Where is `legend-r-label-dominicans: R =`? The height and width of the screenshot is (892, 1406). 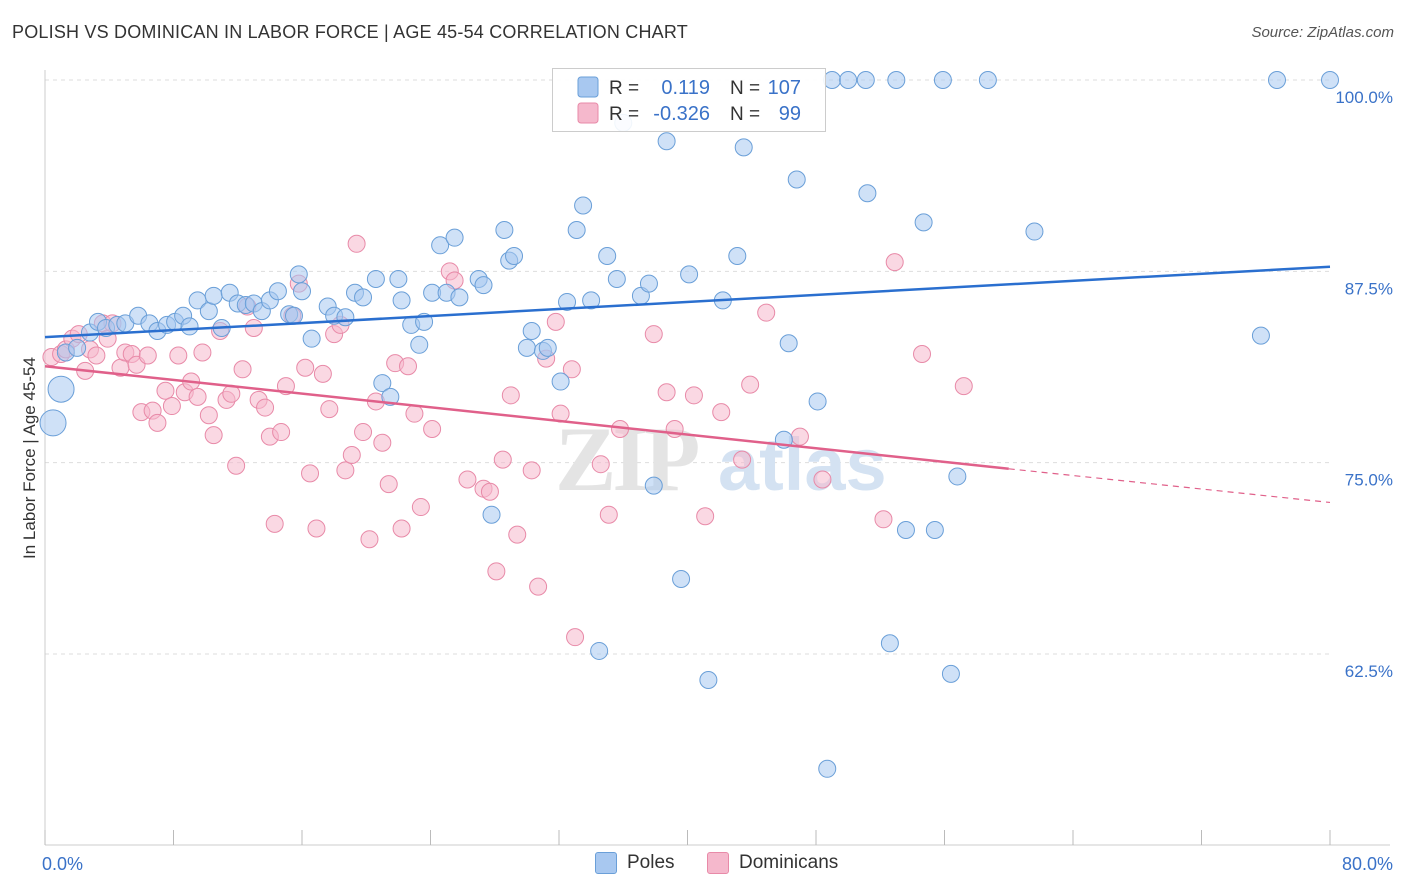
legend-r-label-dominicans: R = is located at coordinates (624, 114).